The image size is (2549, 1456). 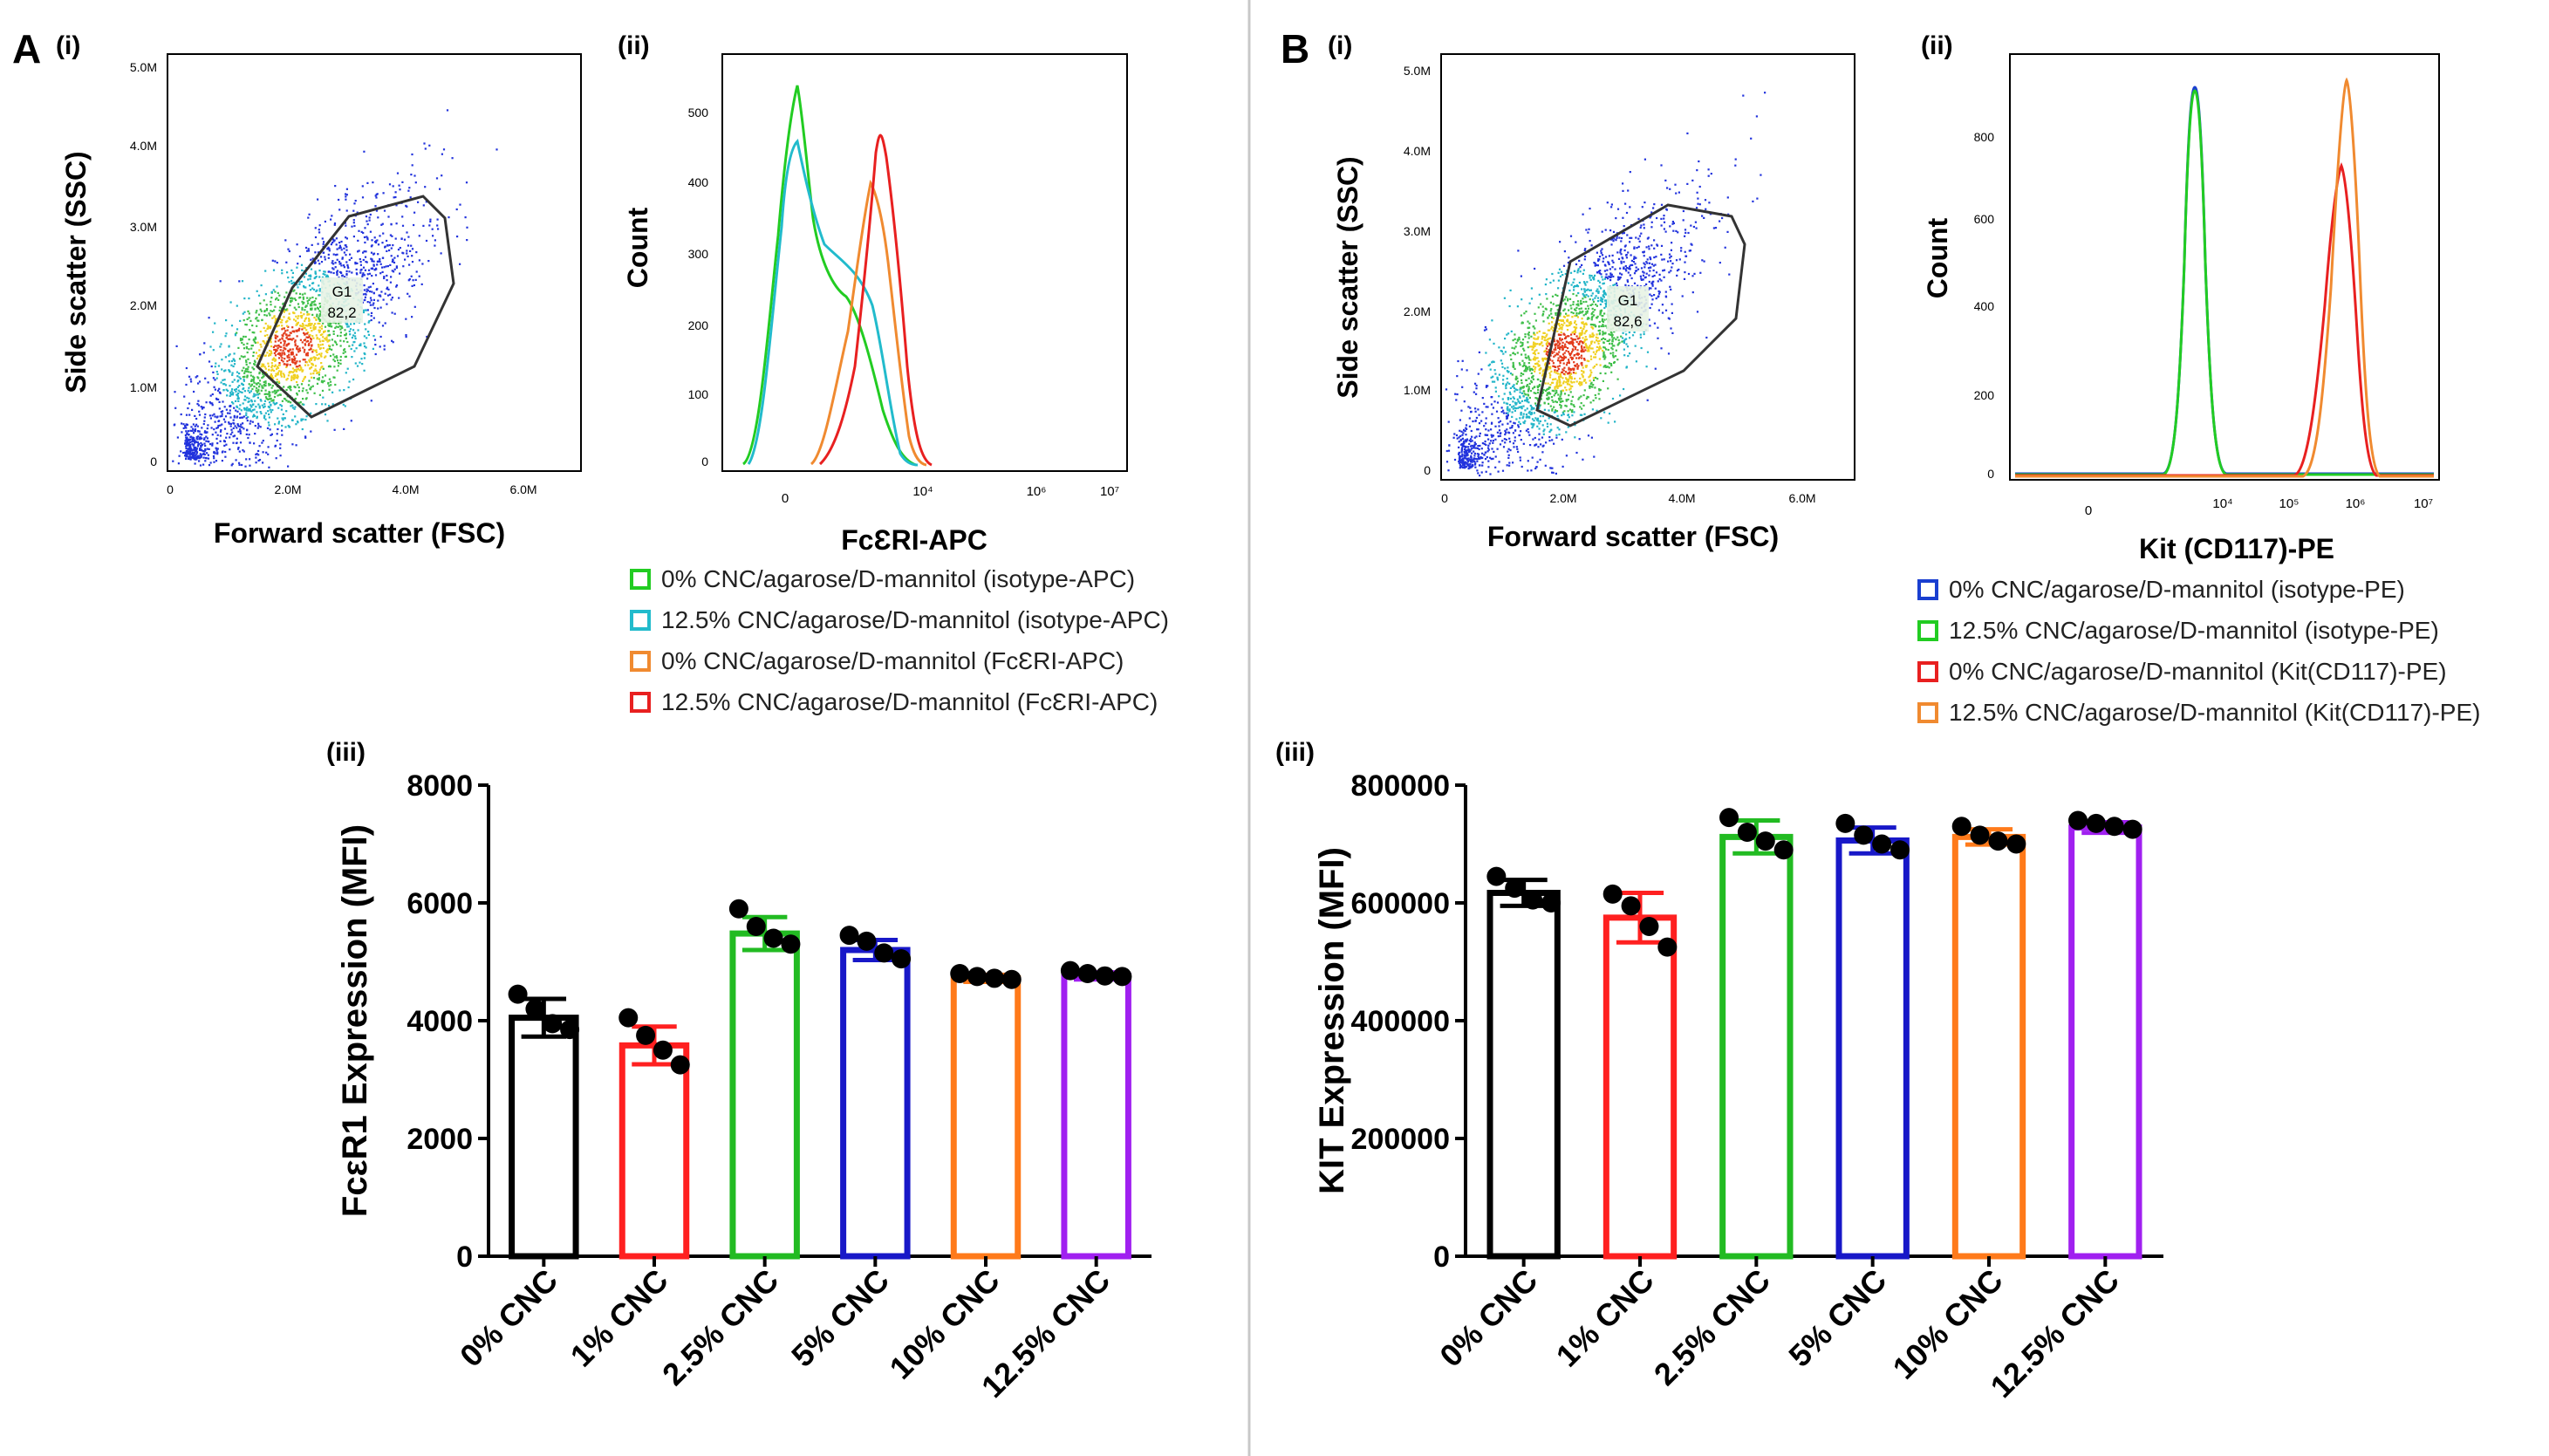 I want to click on y-tick: 500, so click(x=698, y=113).